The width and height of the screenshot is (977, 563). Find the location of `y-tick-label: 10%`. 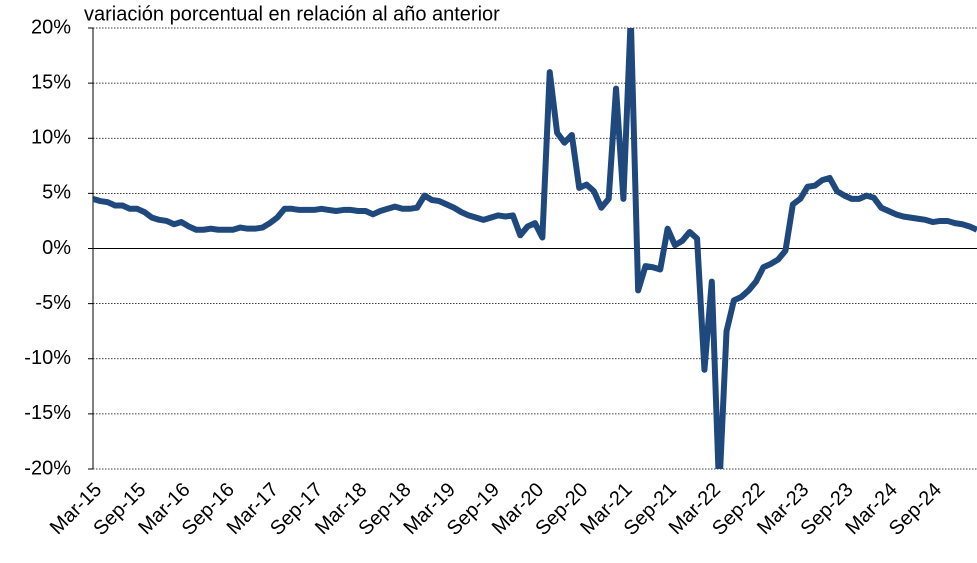

y-tick-label: 10% is located at coordinates (51, 138).